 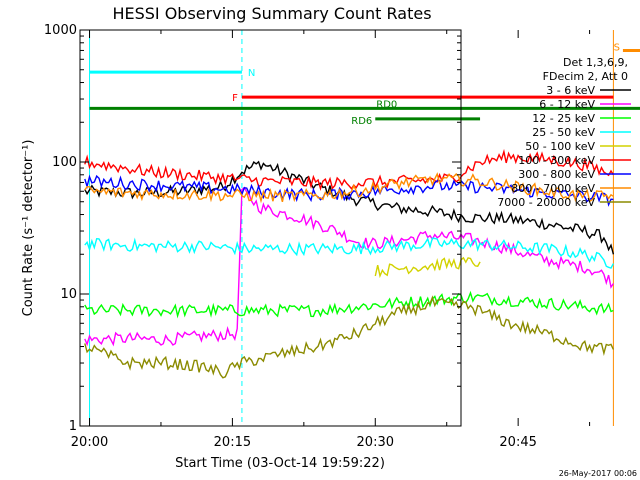 I want to click on x-axis-label: Start Time (03-Oct-14 19:59:22), so click(x=280, y=463).